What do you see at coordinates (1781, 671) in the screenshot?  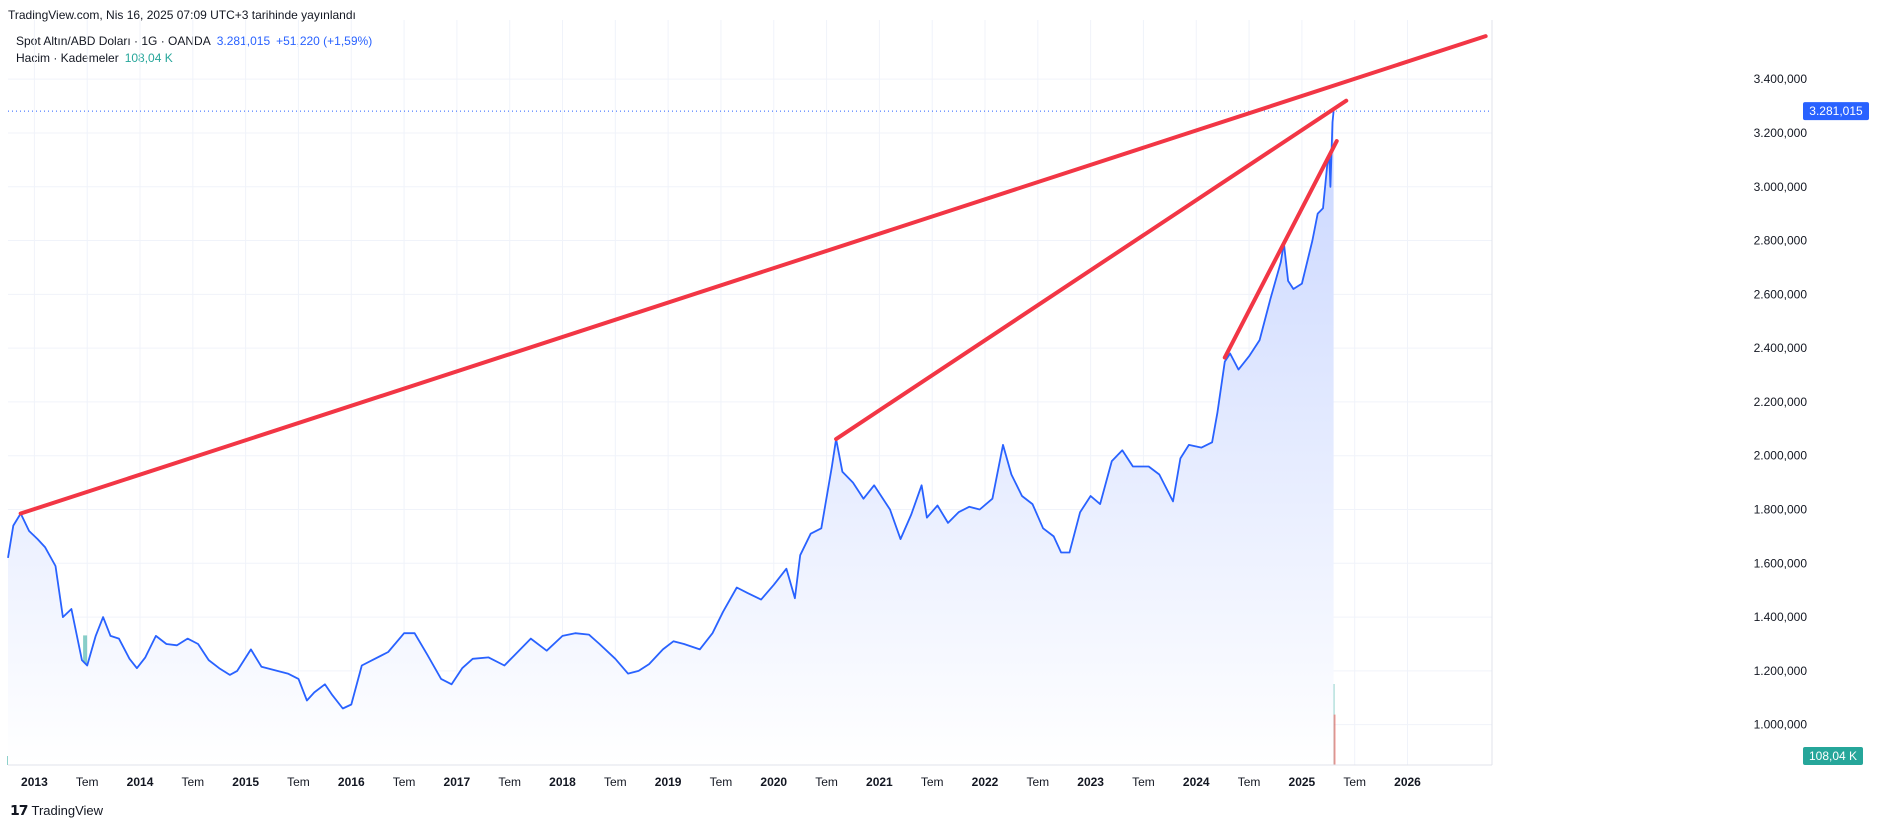 I see `price-tick-label: 1.200,000` at bounding box center [1781, 671].